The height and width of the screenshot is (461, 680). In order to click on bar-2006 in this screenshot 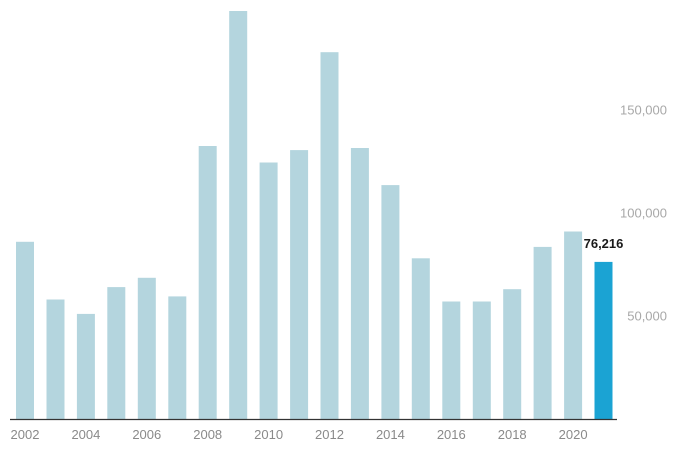, I will do `click(146, 348)`.